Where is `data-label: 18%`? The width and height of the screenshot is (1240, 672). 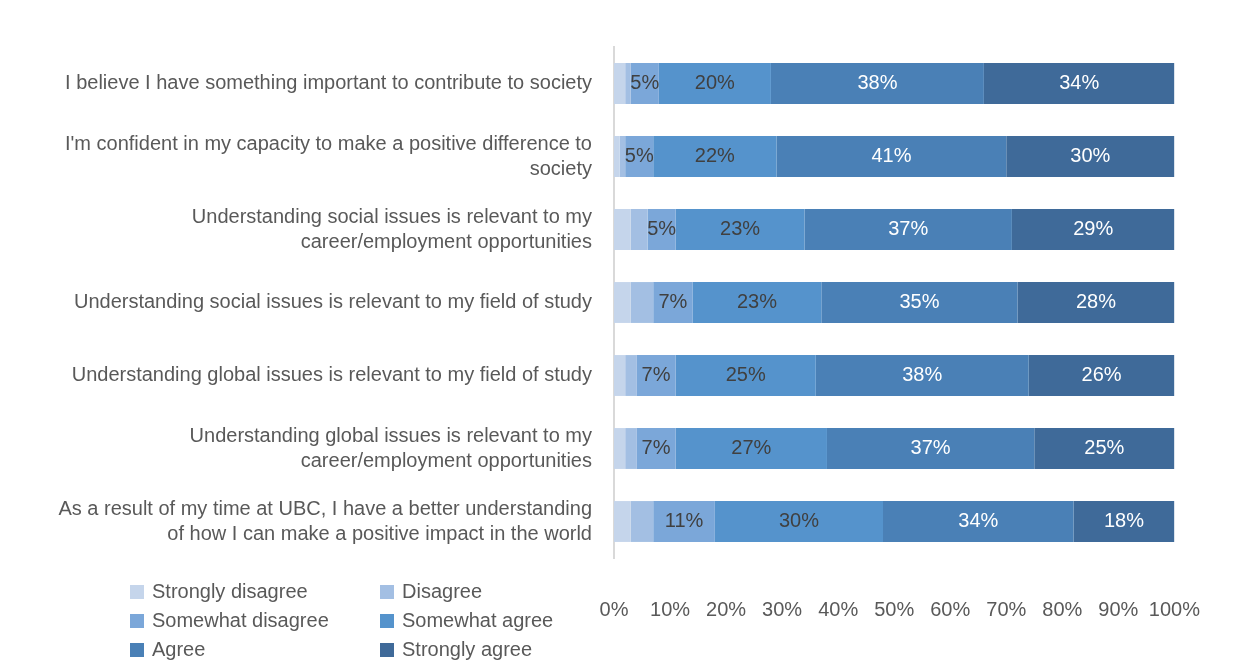 data-label: 18% is located at coordinates (1124, 520).